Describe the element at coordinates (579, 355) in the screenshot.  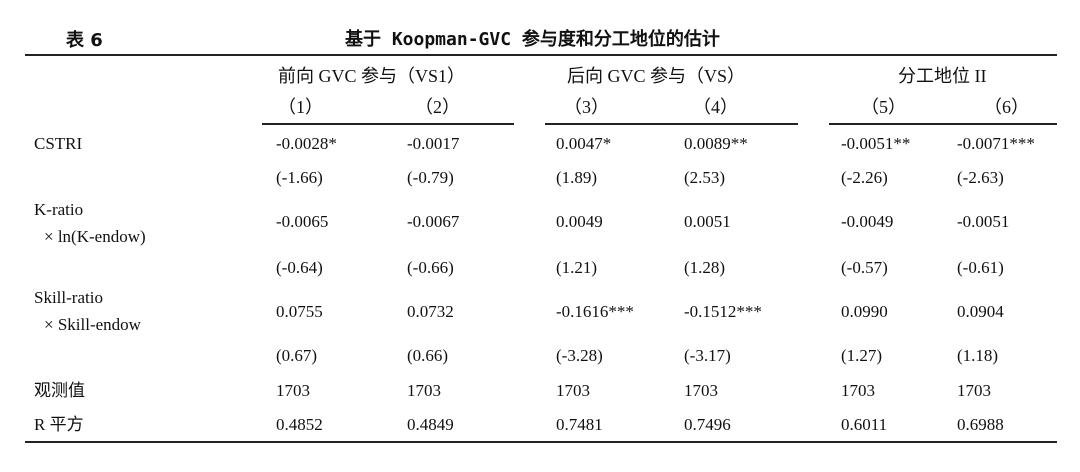
I see `tstat-skill-ratio-3: (-3.28)` at that location.